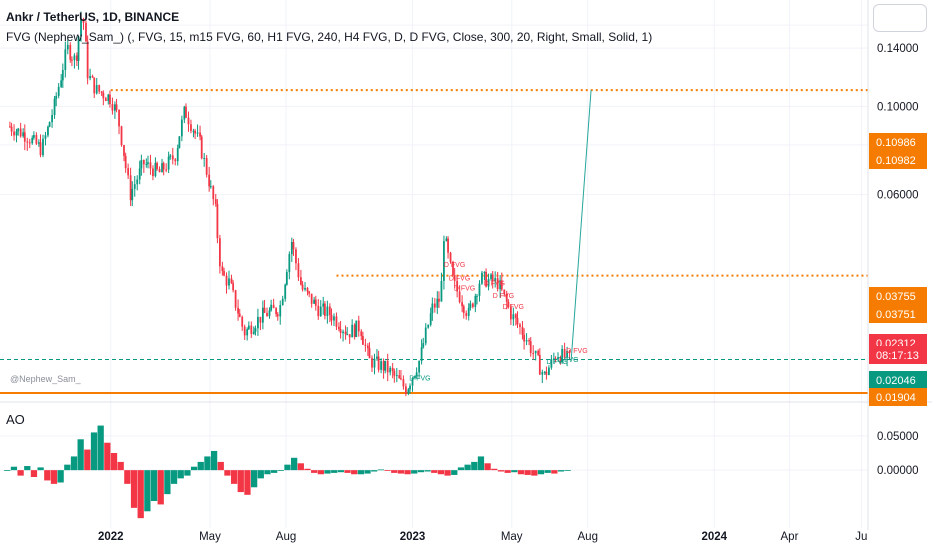 Image resolution: width=932 pixels, height=550 pixels. Describe the element at coordinates (898, 49) in the screenshot. I see `price-tick-label: 0.14000` at that location.